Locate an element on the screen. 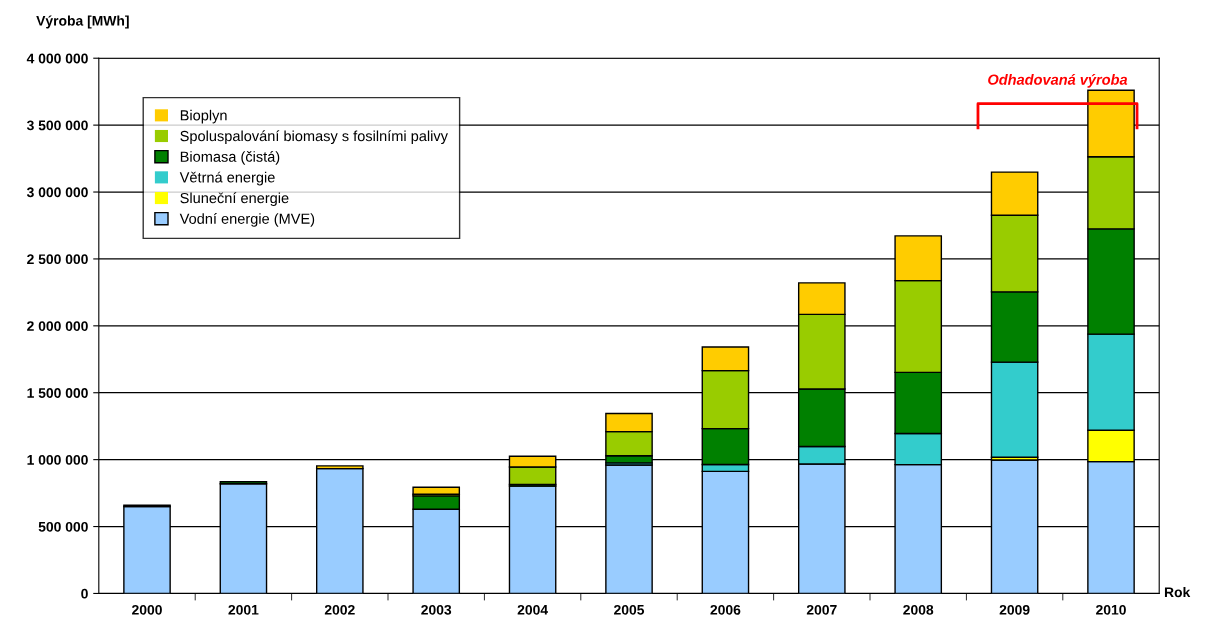 This screenshot has width=1205, height=626. x-tick-label: 2010 is located at coordinates (1111, 609).